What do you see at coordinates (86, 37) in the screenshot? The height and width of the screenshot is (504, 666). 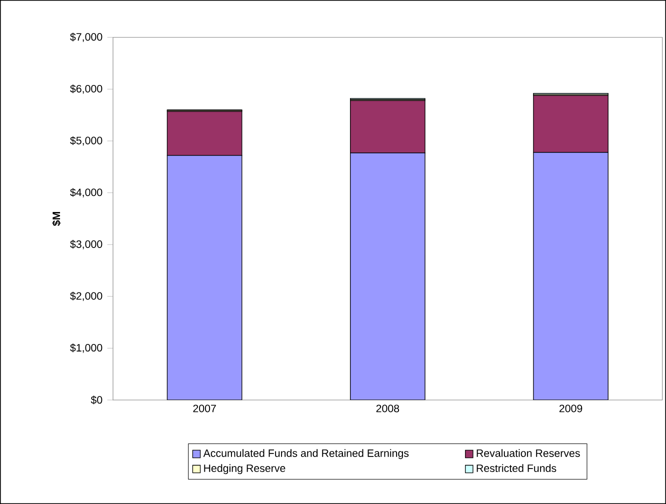 I see `y-tick-label: $7,000` at bounding box center [86, 37].